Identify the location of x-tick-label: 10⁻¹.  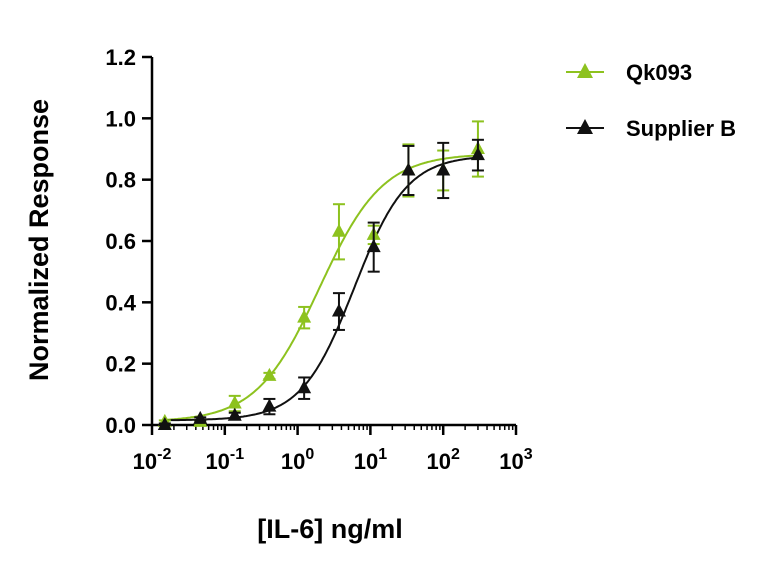
(224, 460).